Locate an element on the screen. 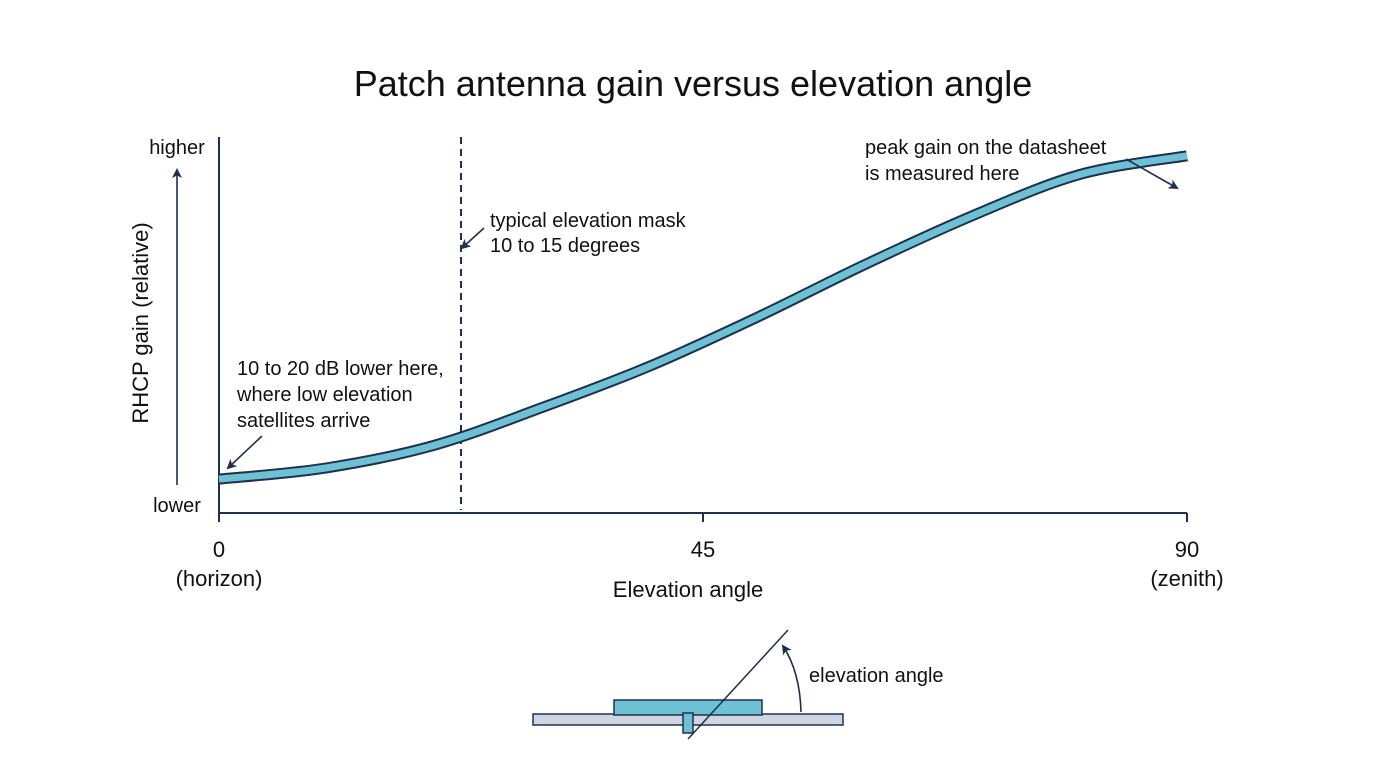  elevation-ray is located at coordinates (738, 684).